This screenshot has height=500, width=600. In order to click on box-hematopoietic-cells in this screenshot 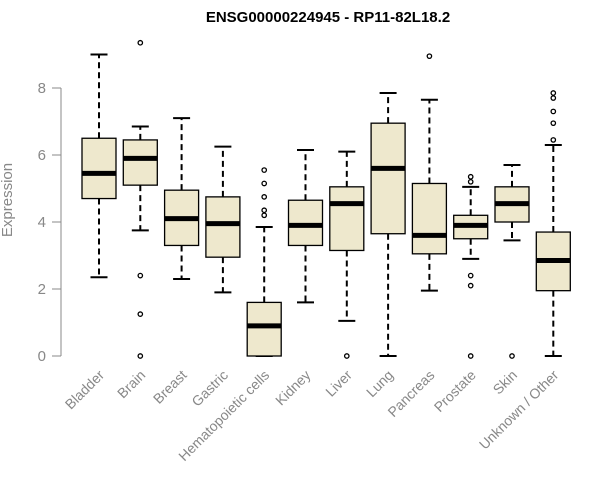, I will do `click(264, 262)`.